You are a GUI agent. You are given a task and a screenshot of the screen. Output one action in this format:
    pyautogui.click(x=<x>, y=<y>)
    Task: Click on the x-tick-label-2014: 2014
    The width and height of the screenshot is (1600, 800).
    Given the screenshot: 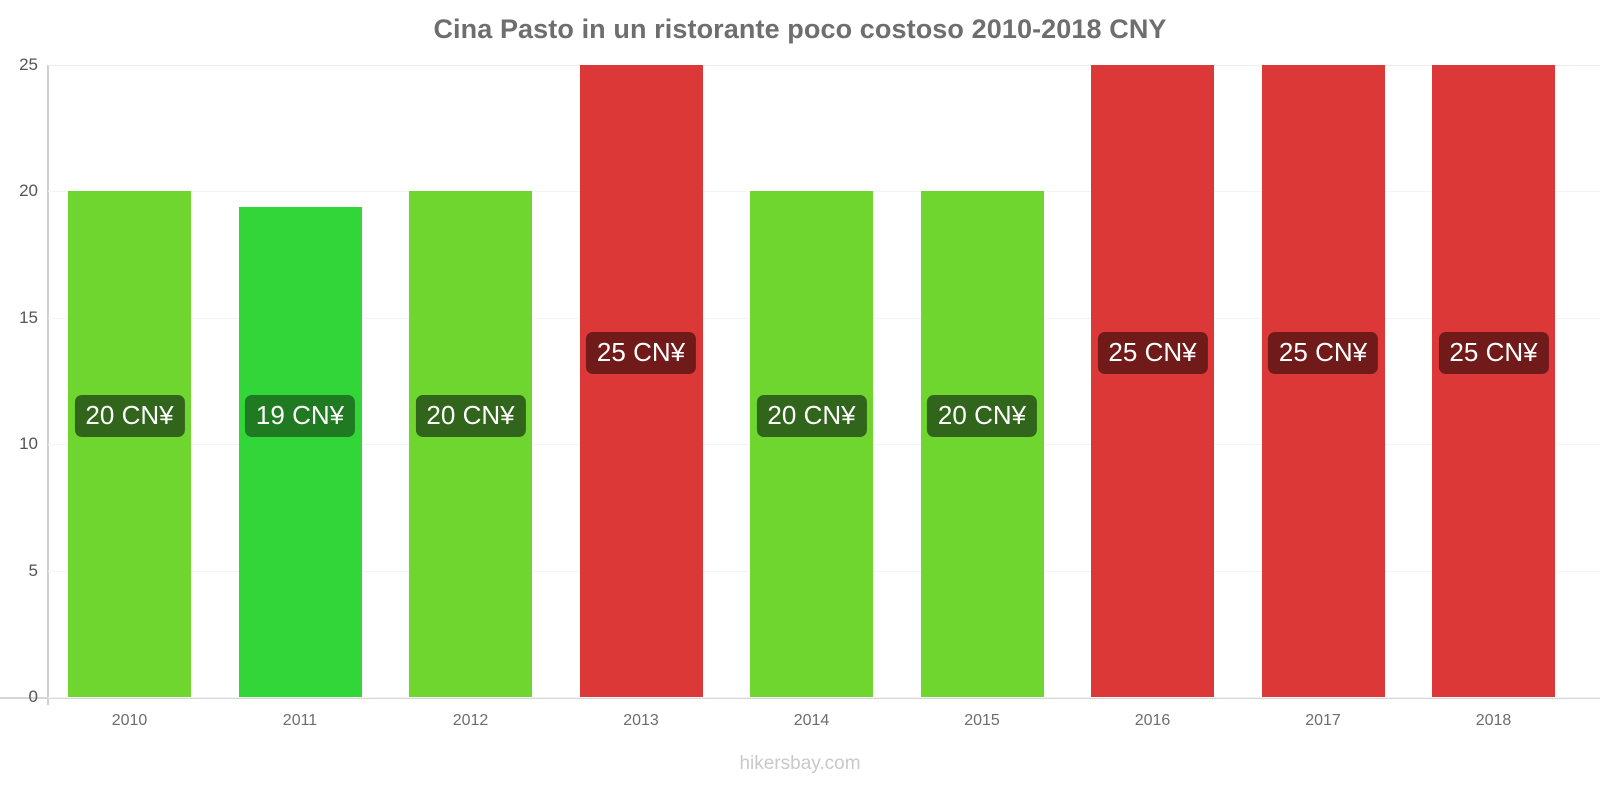 What is the action you would take?
    pyautogui.click(x=811, y=720)
    